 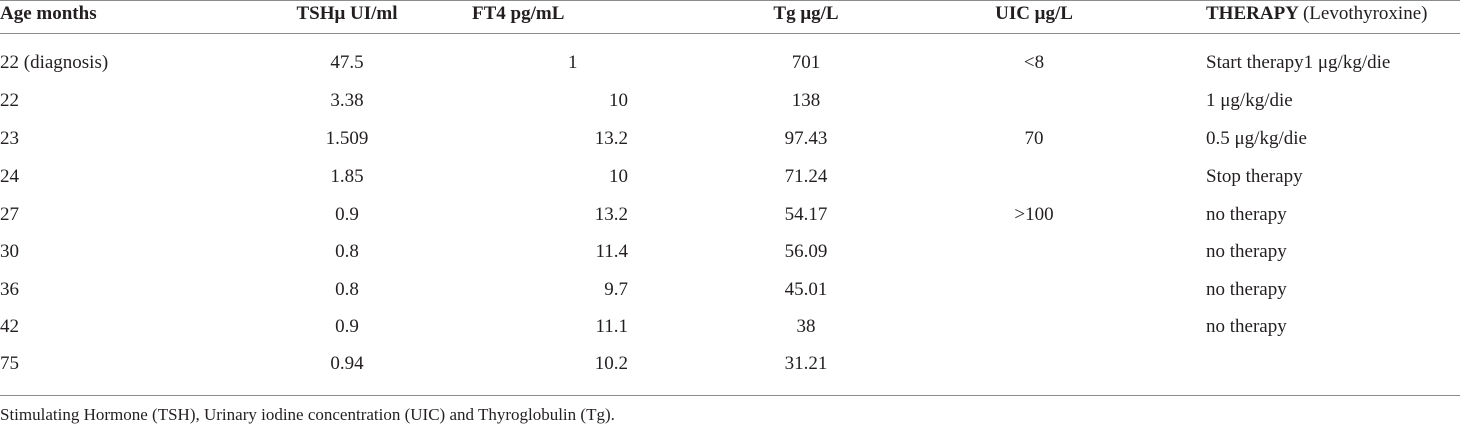 I want to click on table-bottom-rule, so click(x=730, y=395).